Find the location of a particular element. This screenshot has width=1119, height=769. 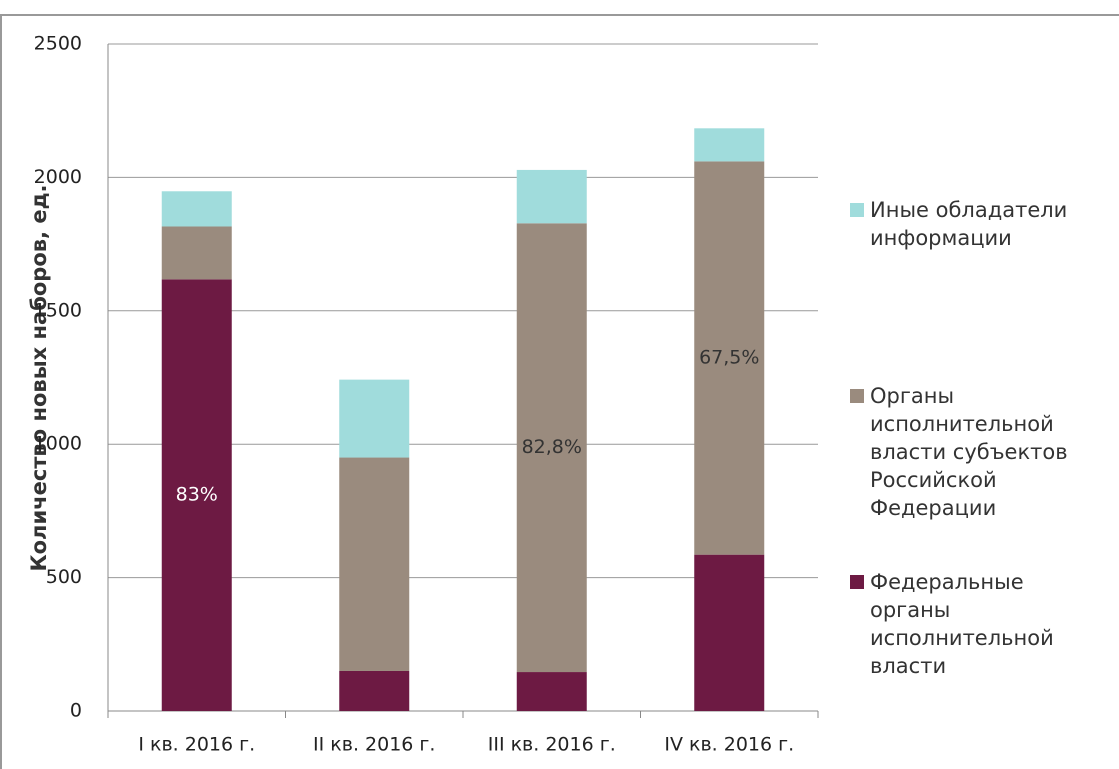

annotation: 83% is located at coordinates (197, 495).